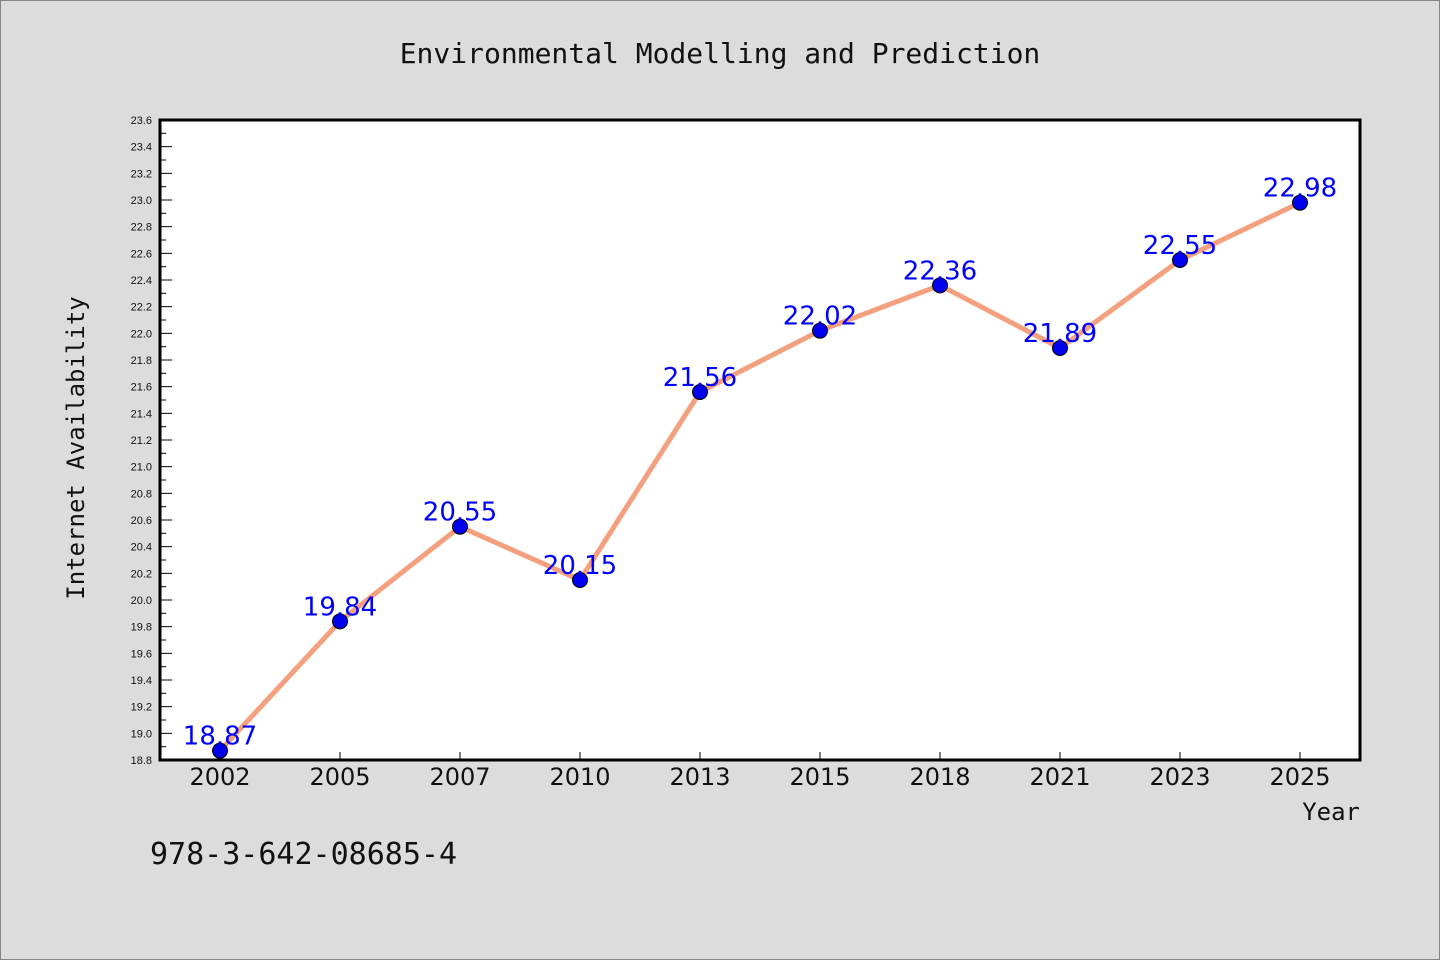 This screenshot has height=960, width=1440. What do you see at coordinates (141, 468) in the screenshot?
I see `y-tick-label: 21.0` at bounding box center [141, 468].